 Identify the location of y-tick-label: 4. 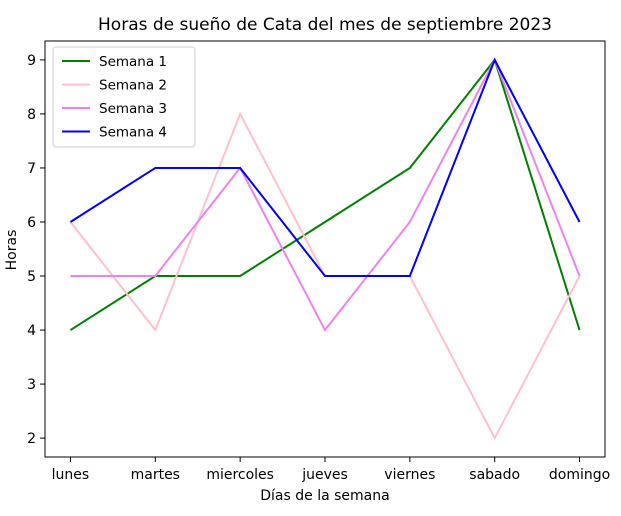
(31, 331).